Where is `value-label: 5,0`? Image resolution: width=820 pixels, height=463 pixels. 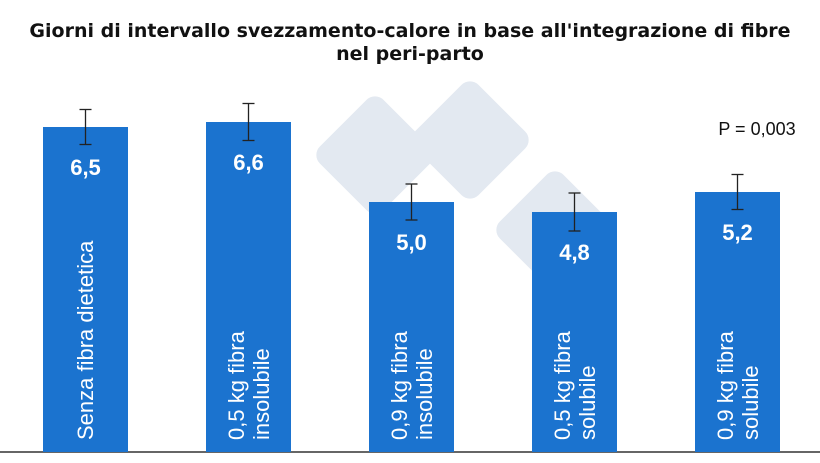
value-label: 5,0 is located at coordinates (411, 242).